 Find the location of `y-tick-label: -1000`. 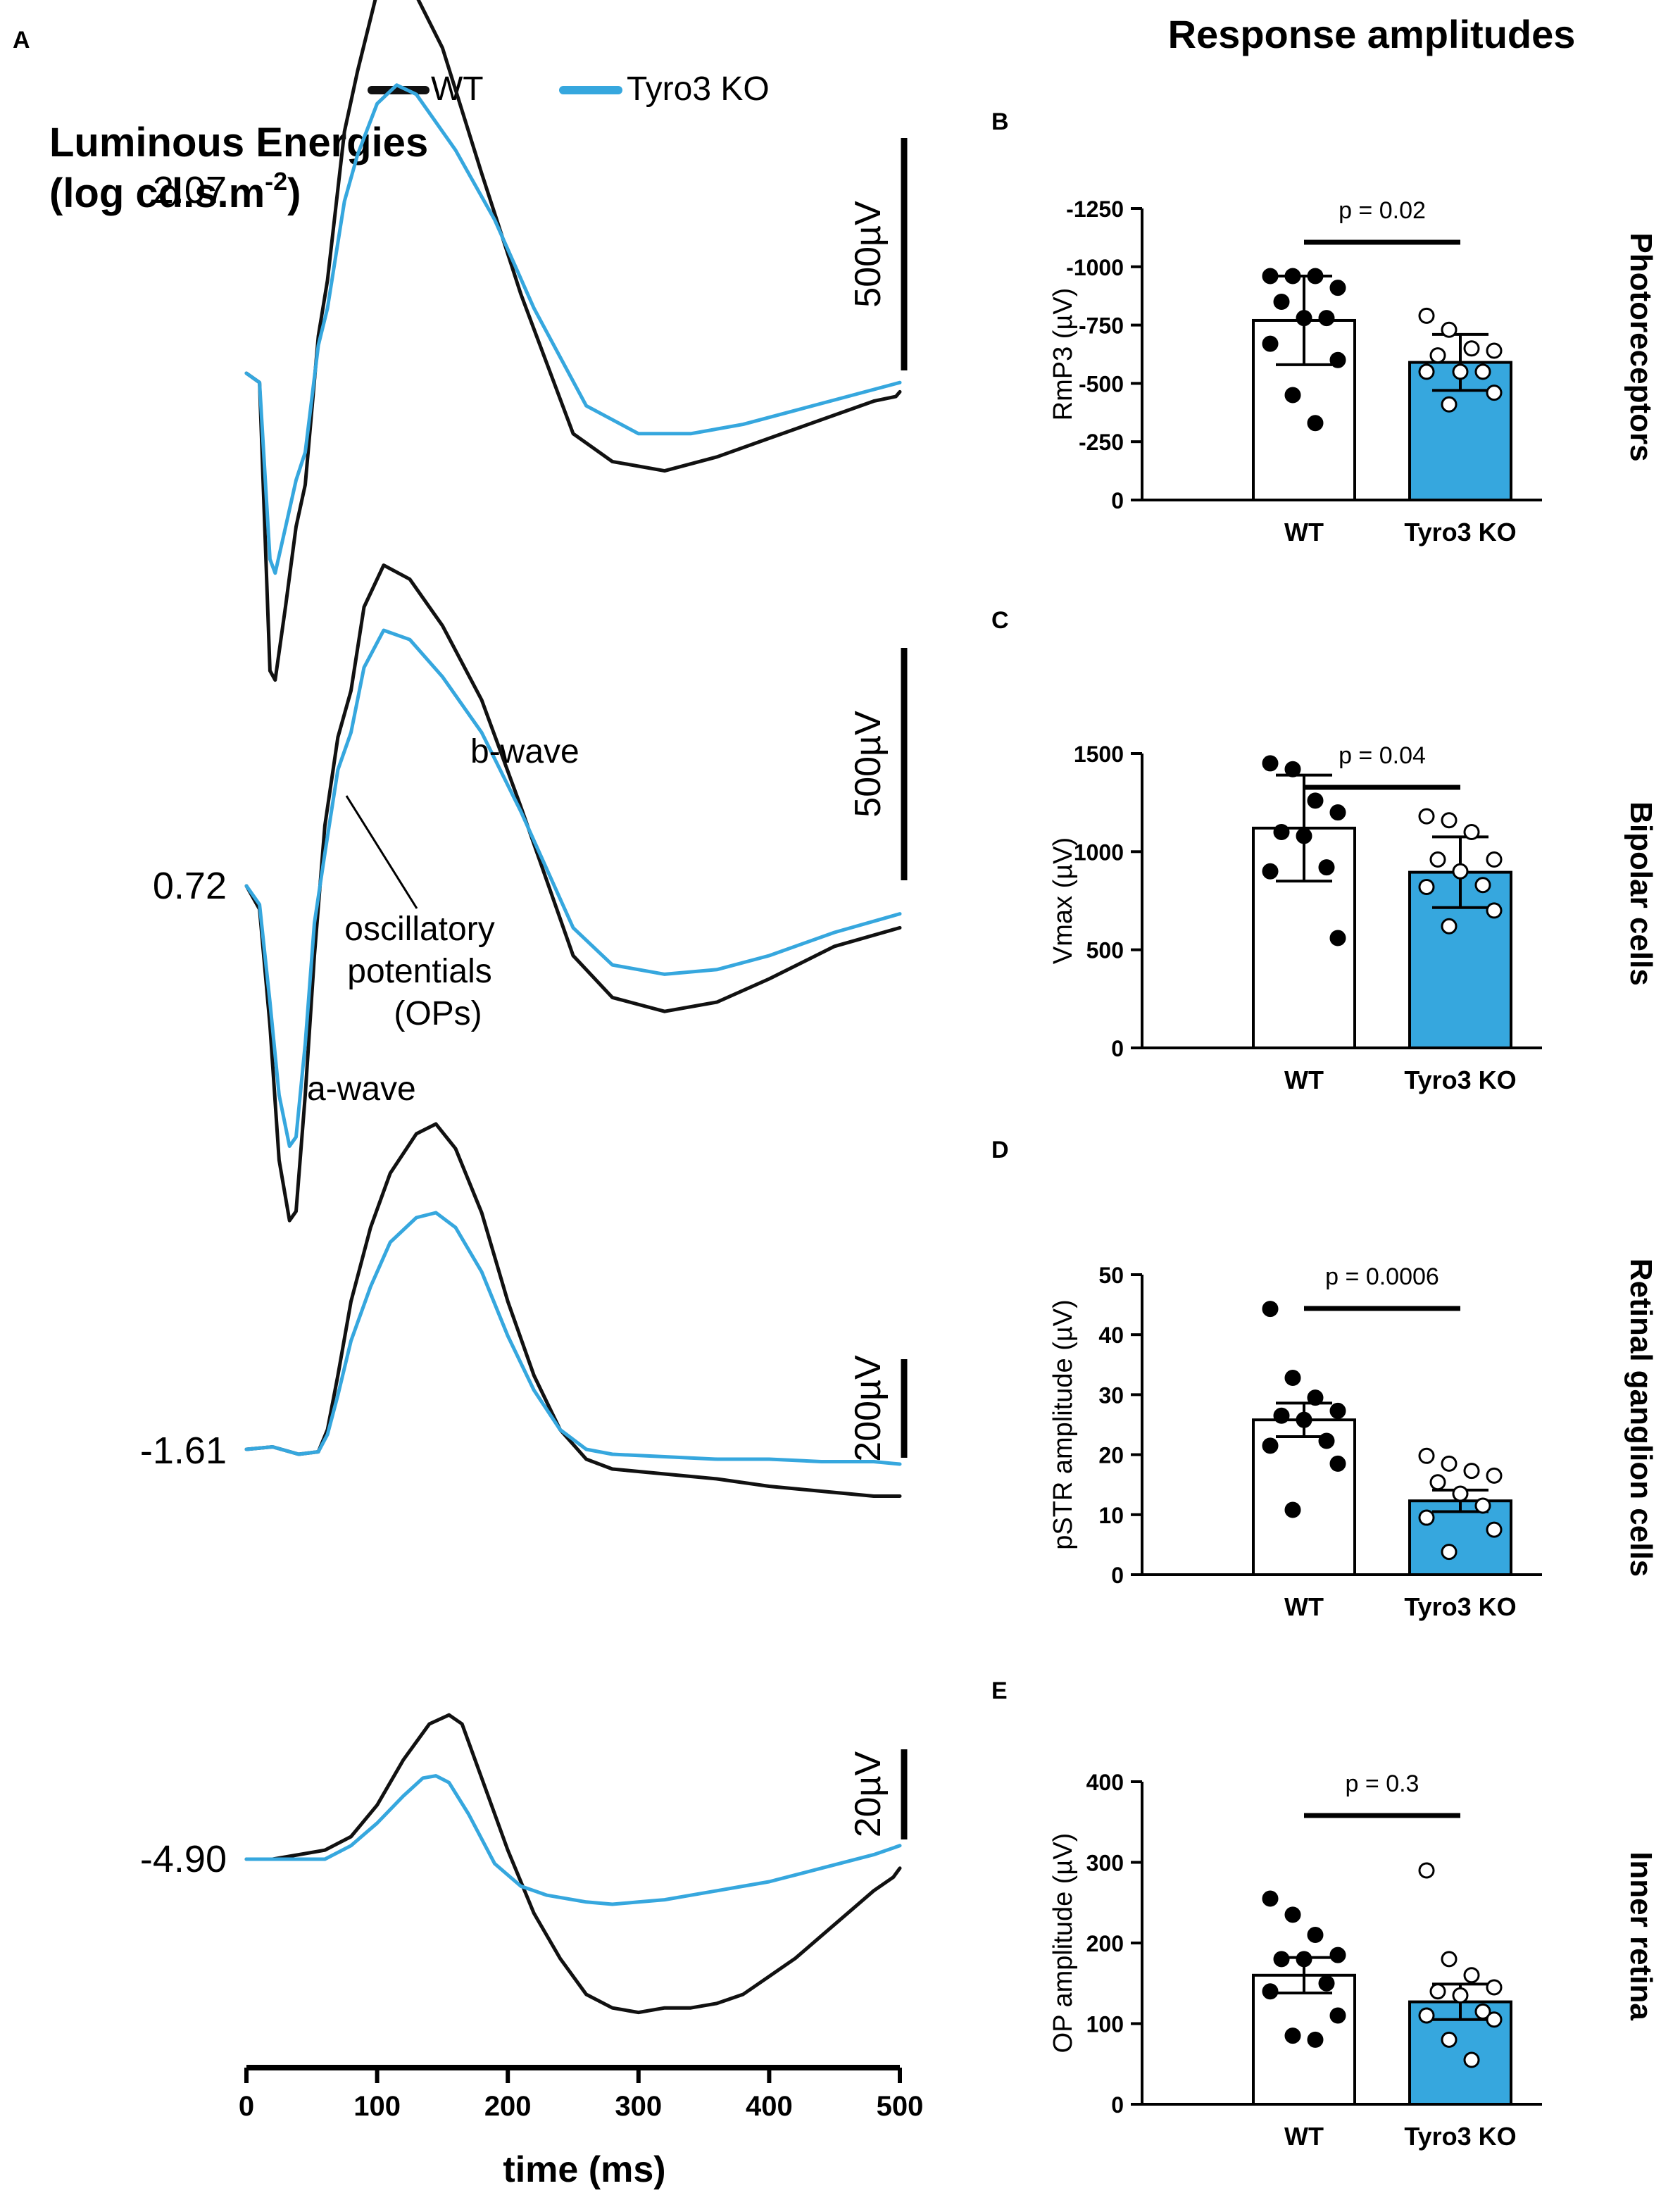

y-tick-label: -1000 is located at coordinates (1095, 267).